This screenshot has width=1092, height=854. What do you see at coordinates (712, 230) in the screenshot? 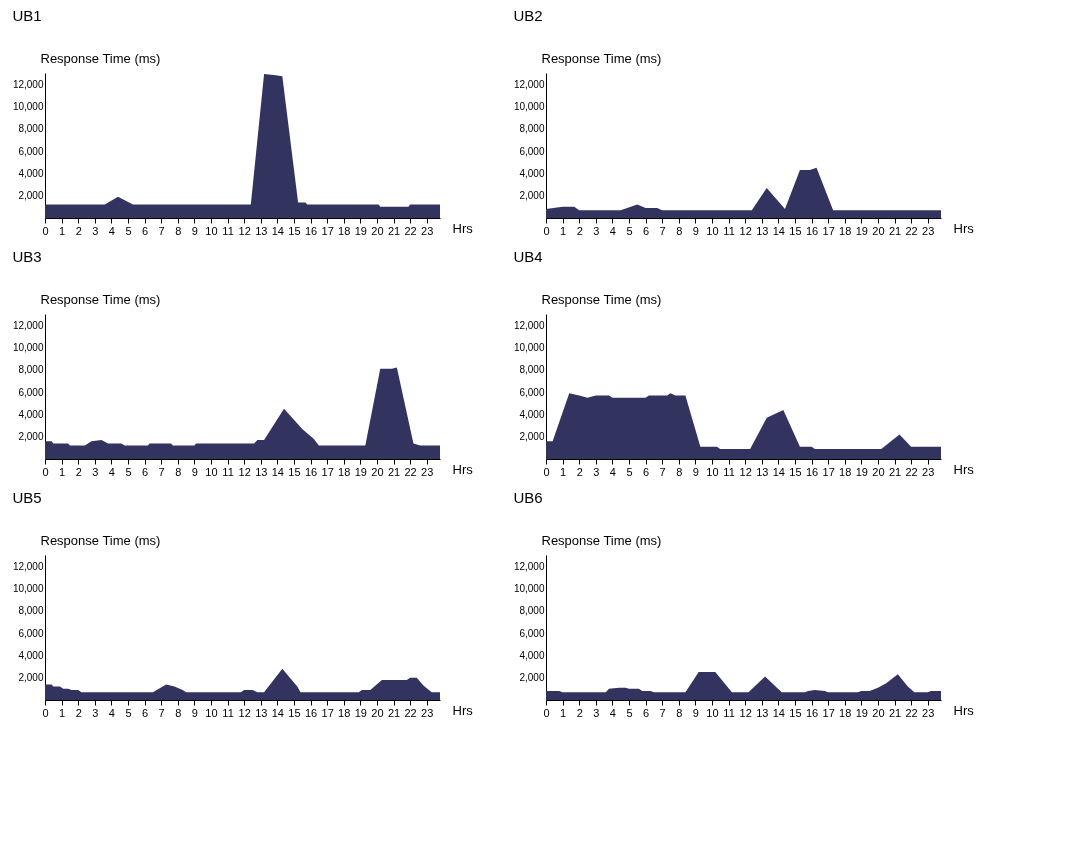
I see `x-tick-label: 10` at bounding box center [712, 230].